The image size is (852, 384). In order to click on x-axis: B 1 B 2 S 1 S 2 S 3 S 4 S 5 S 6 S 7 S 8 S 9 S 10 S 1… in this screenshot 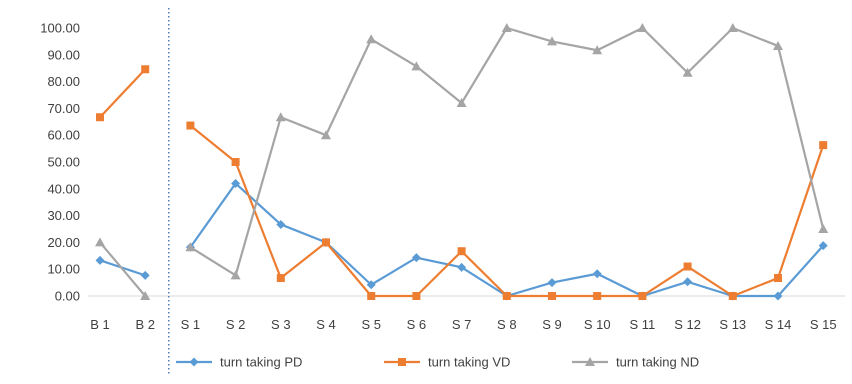, I will do `click(467, 313)`.